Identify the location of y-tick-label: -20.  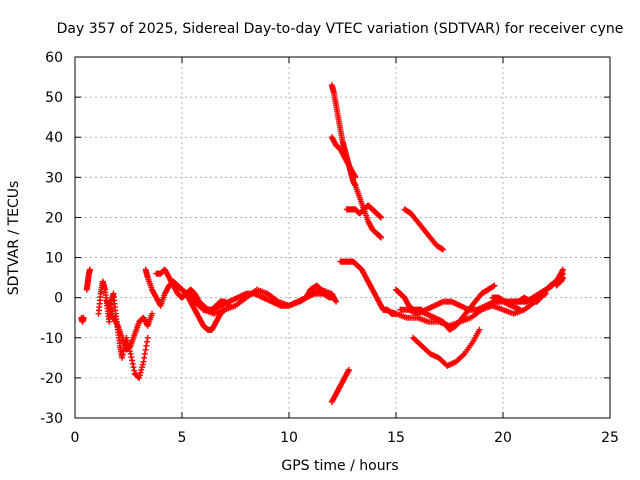
(51, 379).